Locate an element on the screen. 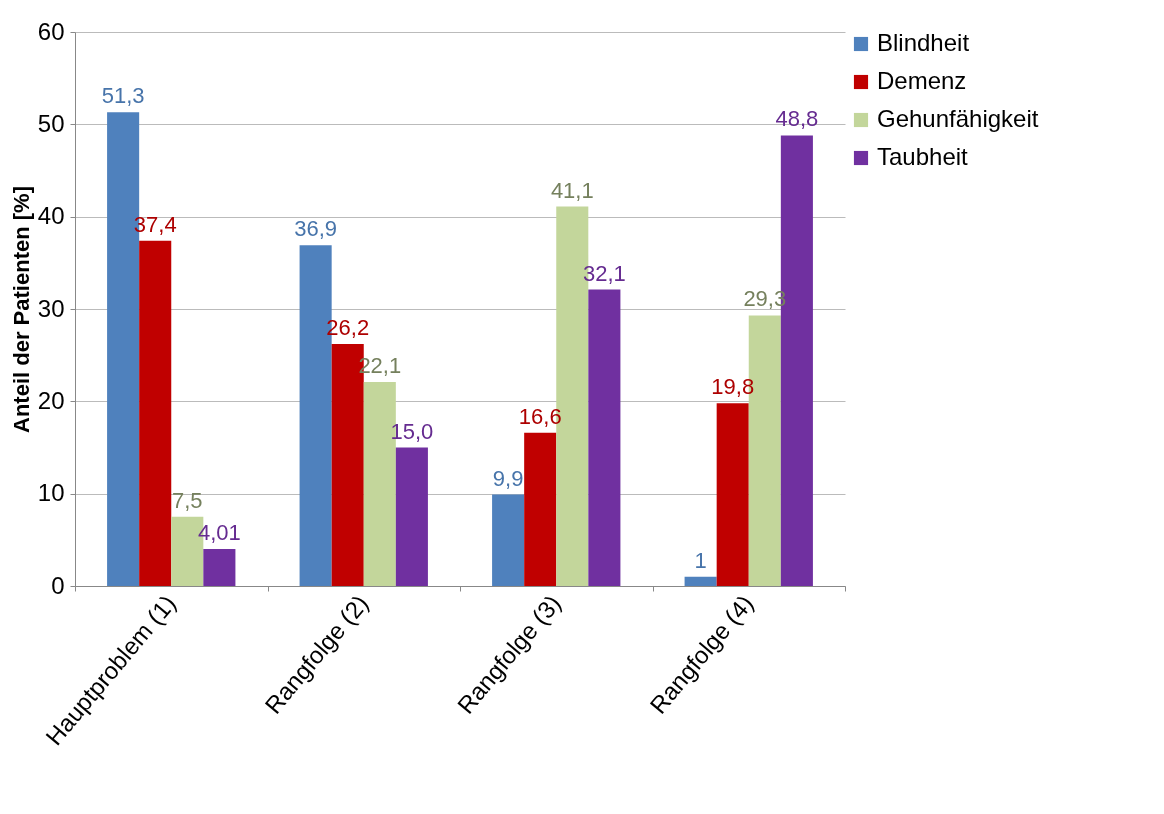 The height and width of the screenshot is (814, 1164). data-label: 41,1 is located at coordinates (572, 190).